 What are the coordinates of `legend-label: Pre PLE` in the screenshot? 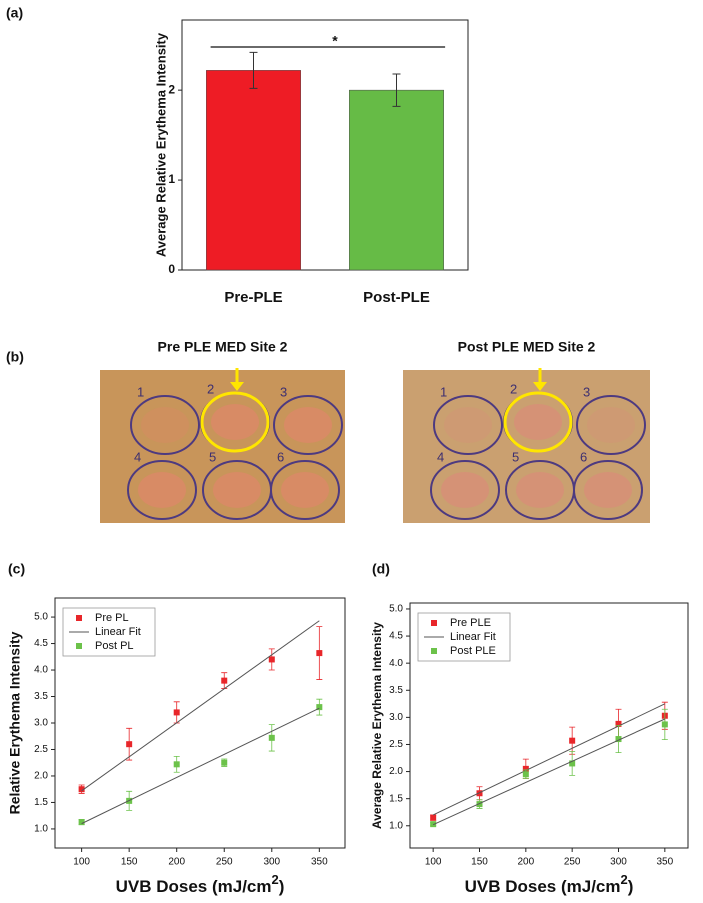 It's located at (470, 623).